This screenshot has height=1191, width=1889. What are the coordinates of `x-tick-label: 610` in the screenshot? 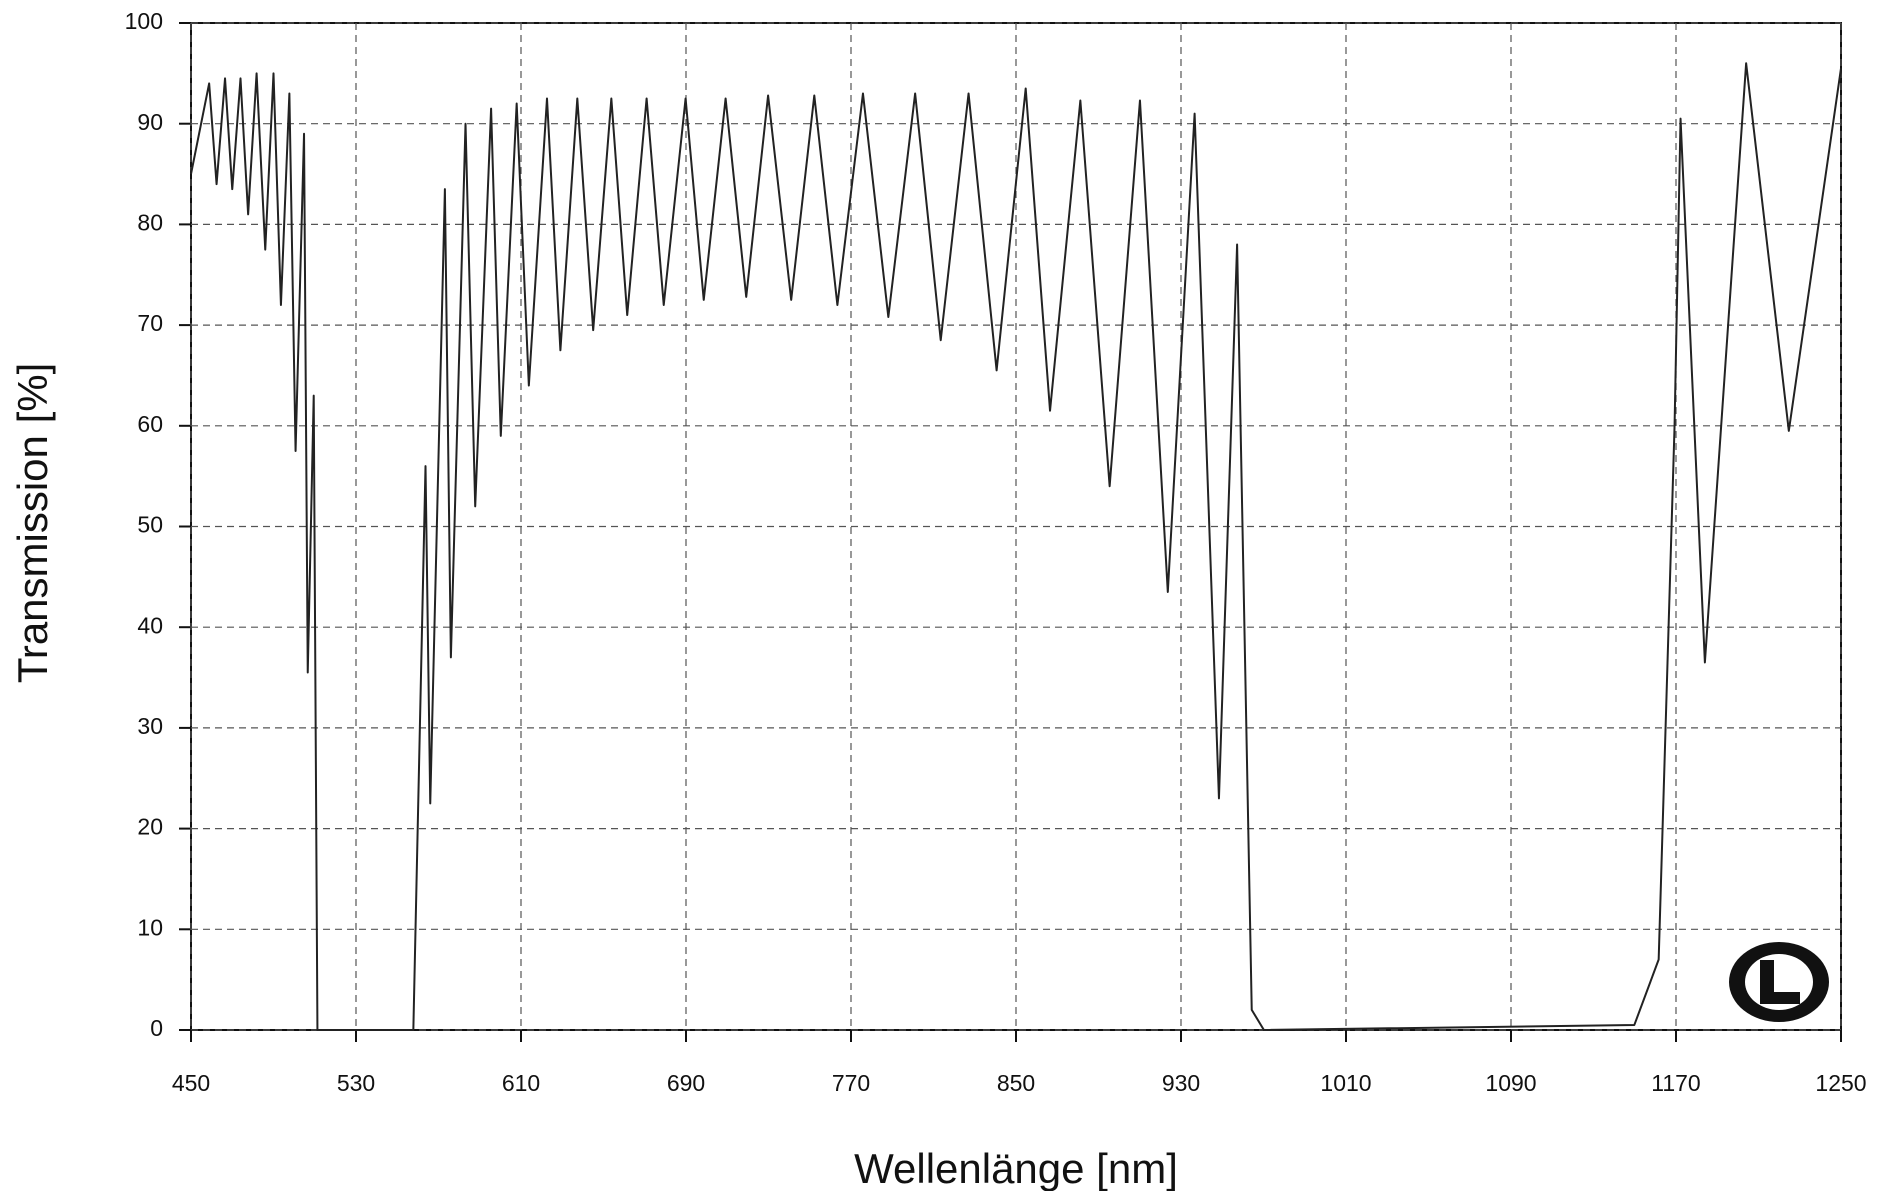 It's located at (521, 1083).